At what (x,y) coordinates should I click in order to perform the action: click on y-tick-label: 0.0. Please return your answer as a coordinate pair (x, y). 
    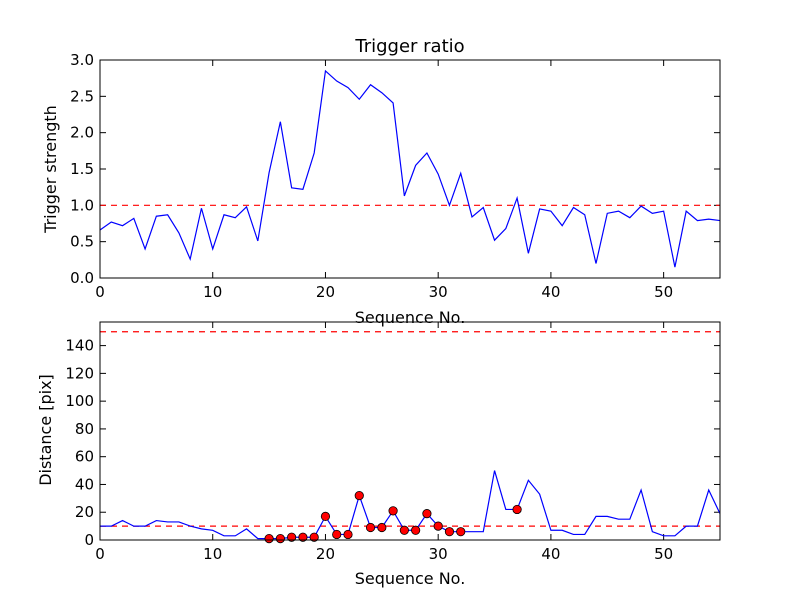
    Looking at the image, I should click on (82, 278).